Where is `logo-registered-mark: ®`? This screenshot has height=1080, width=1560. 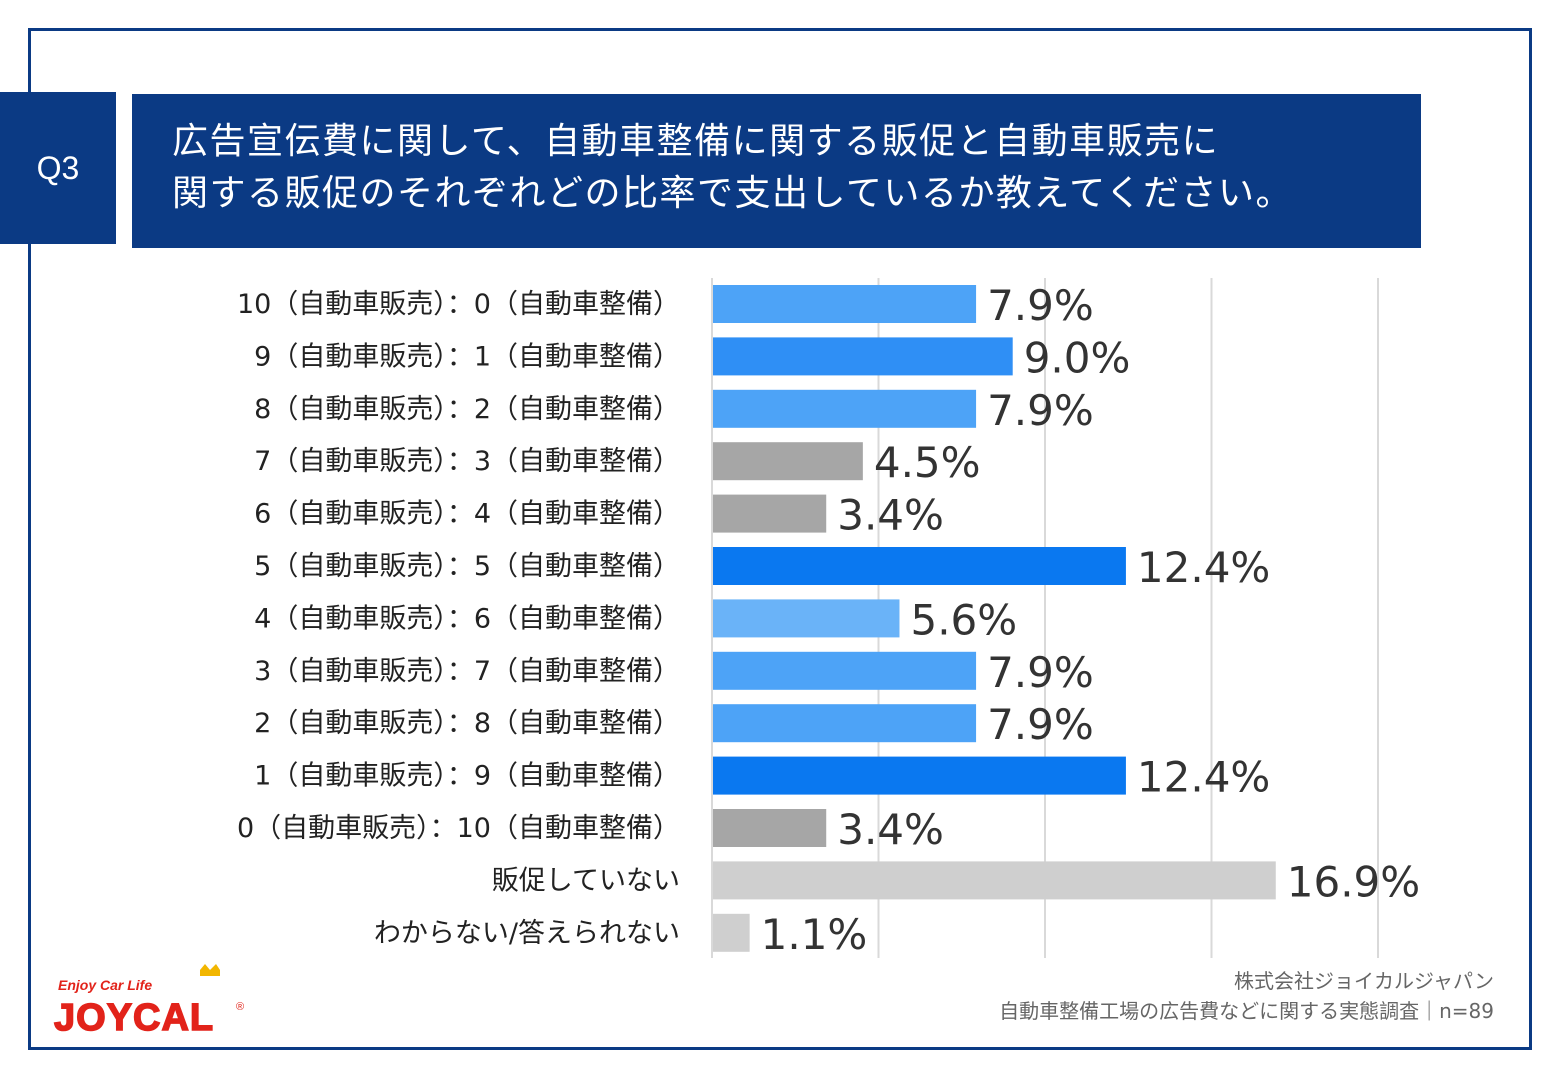 logo-registered-mark: ® is located at coordinates (240, 1007).